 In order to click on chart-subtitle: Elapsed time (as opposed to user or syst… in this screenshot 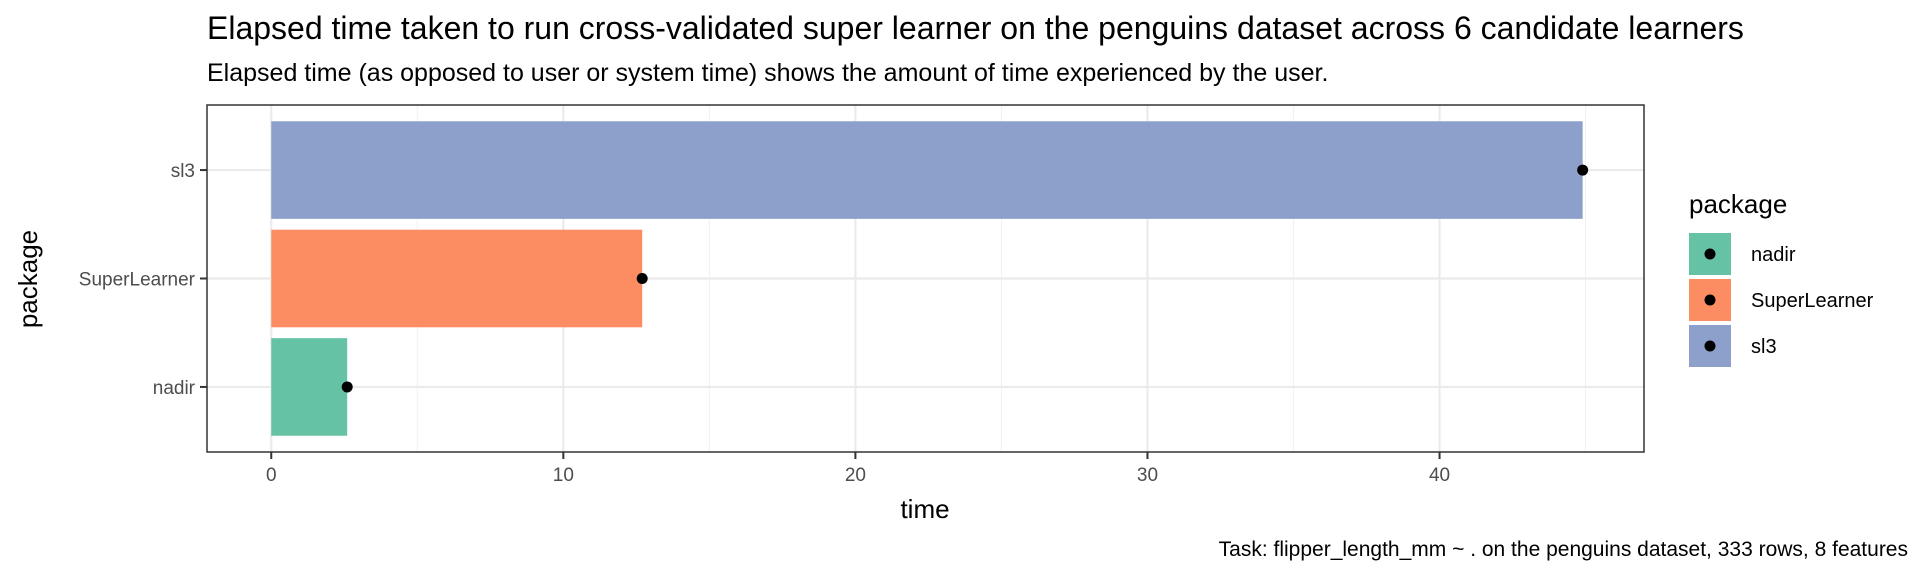, I will do `click(767, 73)`.